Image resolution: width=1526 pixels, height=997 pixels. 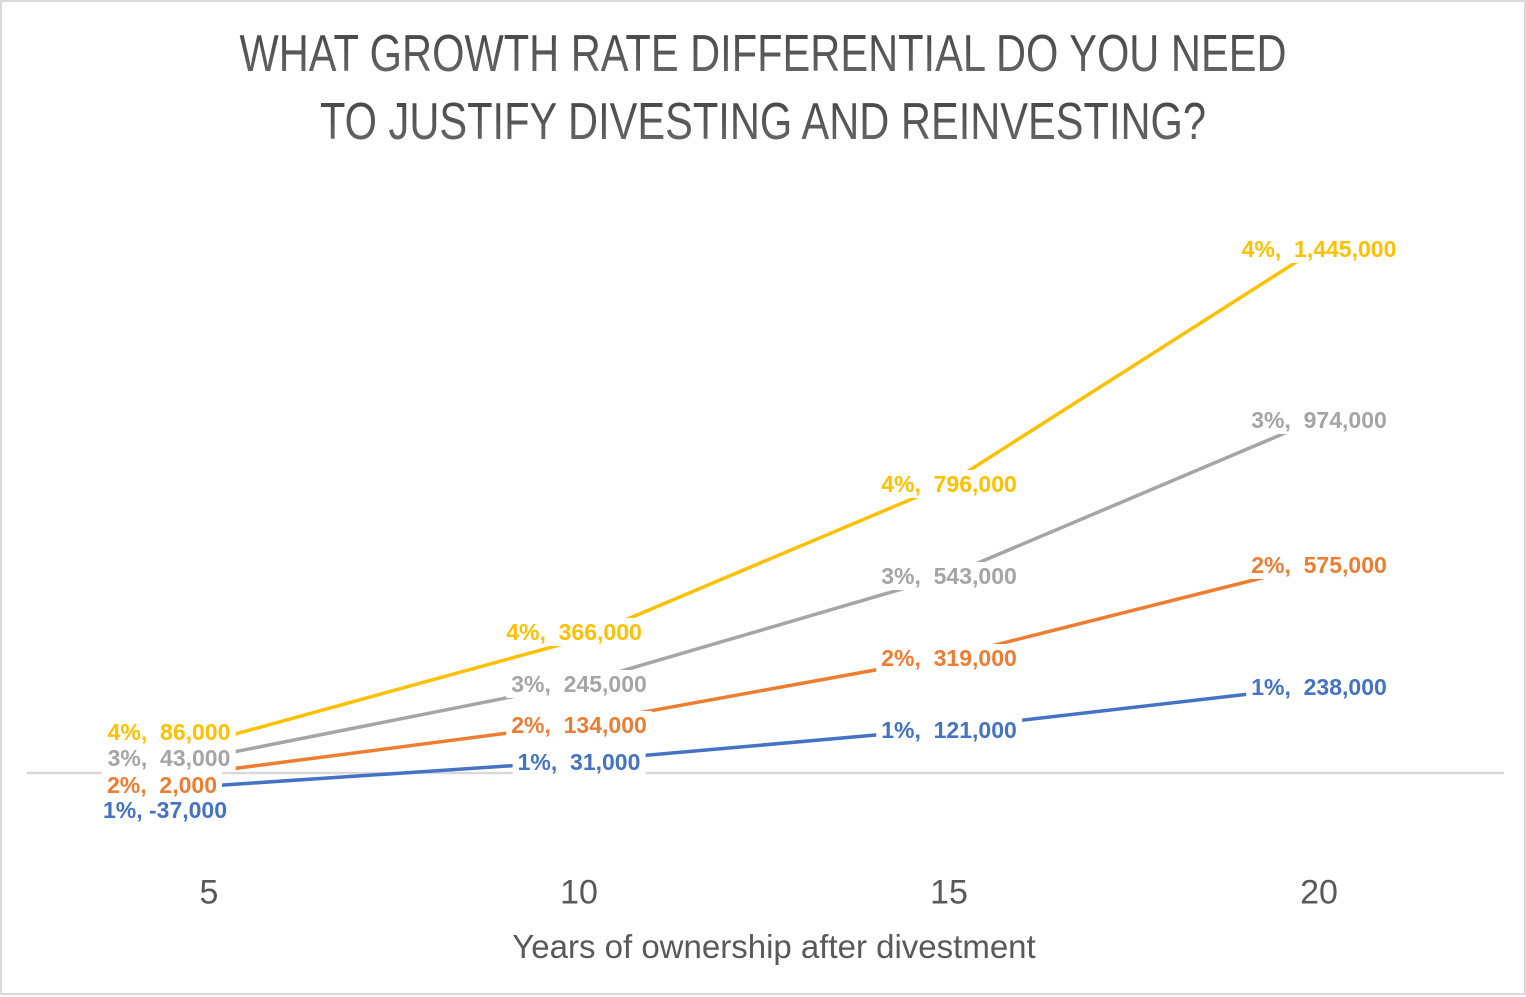 I want to click on data-label-1pct-year-10: 1%, 31,000, so click(x=579, y=762).